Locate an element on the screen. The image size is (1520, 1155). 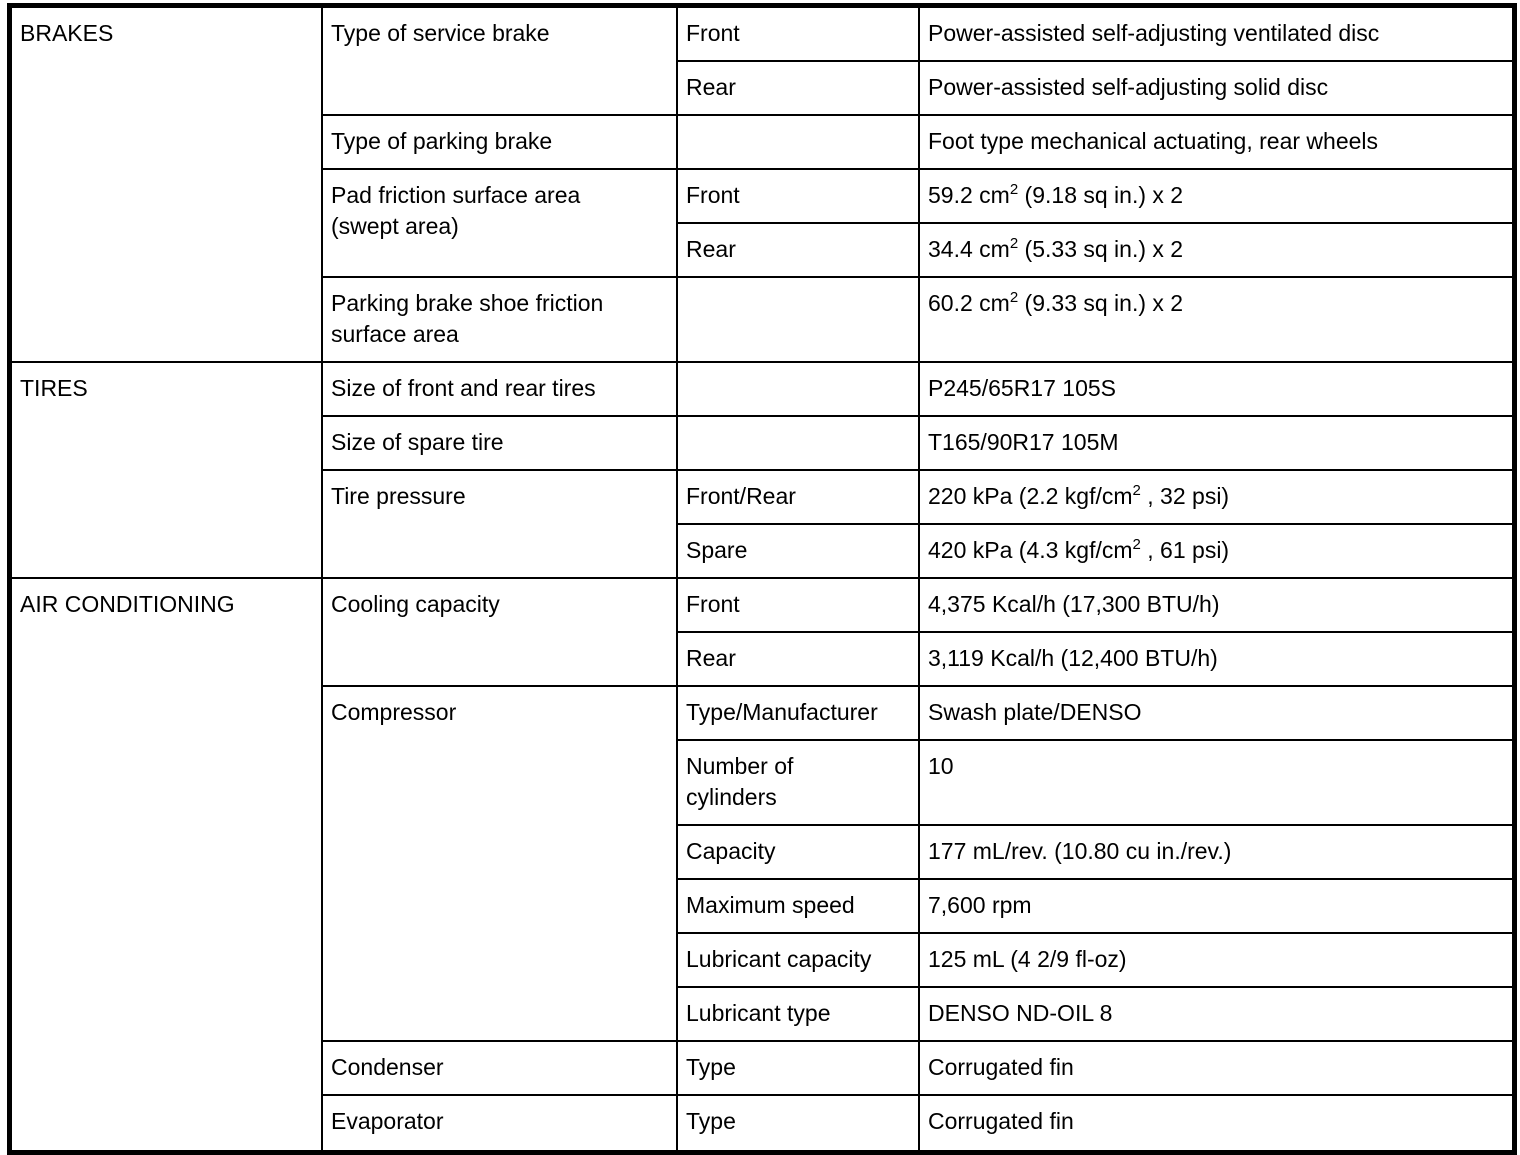
value-text: Swash plate/DENSO is located at coordinates (1035, 712).